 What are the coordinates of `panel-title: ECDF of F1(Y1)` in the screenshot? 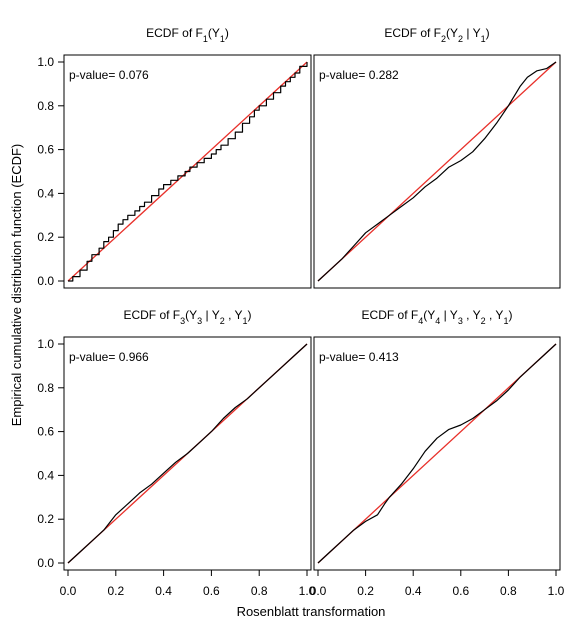 It's located at (187, 35).